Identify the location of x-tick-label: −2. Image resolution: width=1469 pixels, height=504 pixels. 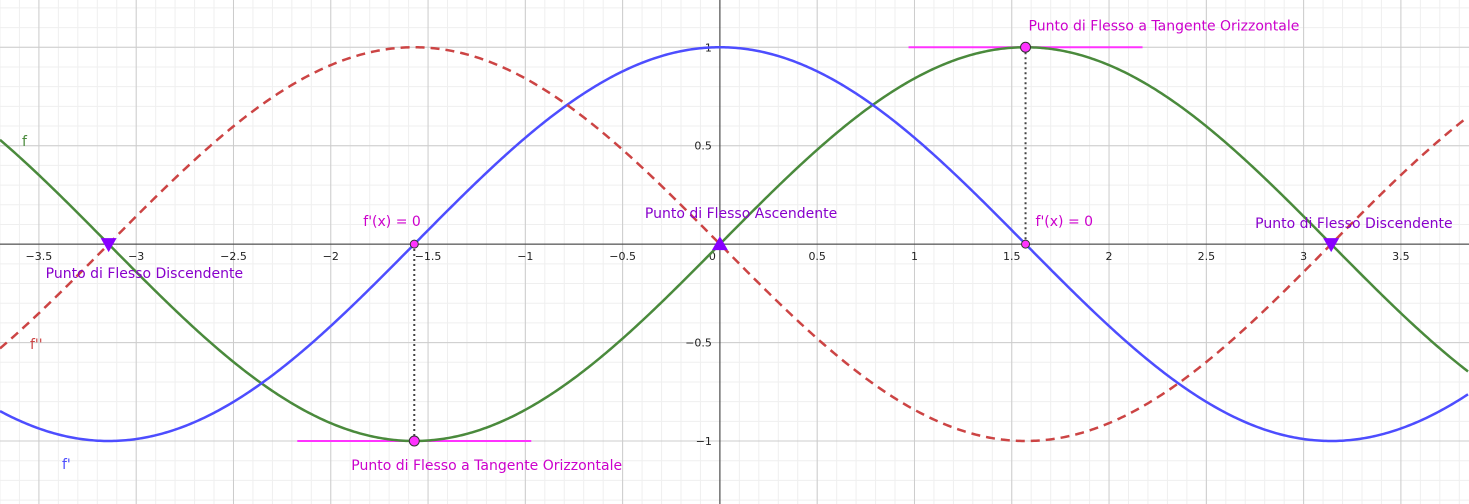
(331, 256).